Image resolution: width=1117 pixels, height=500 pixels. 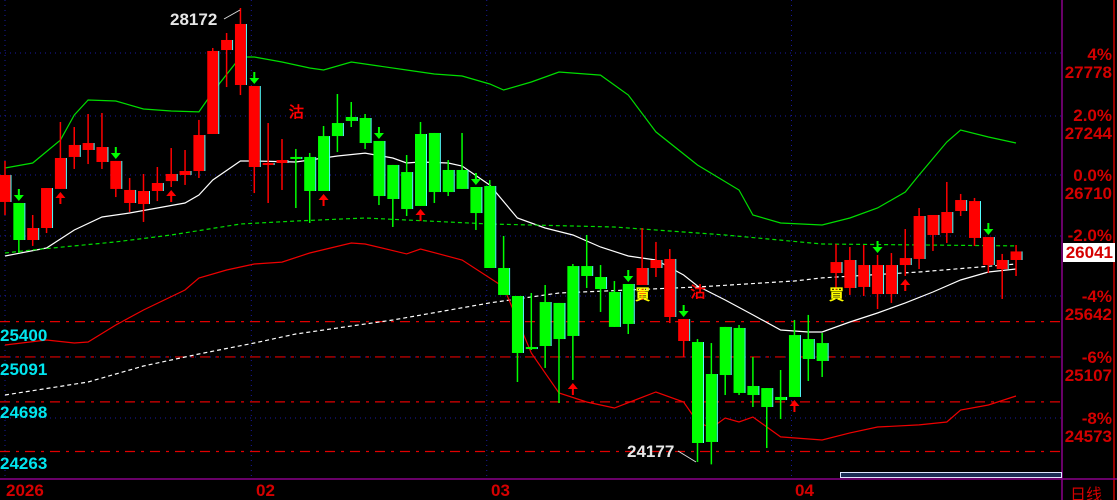 I want to click on signal-label: 買, so click(x=836, y=295).